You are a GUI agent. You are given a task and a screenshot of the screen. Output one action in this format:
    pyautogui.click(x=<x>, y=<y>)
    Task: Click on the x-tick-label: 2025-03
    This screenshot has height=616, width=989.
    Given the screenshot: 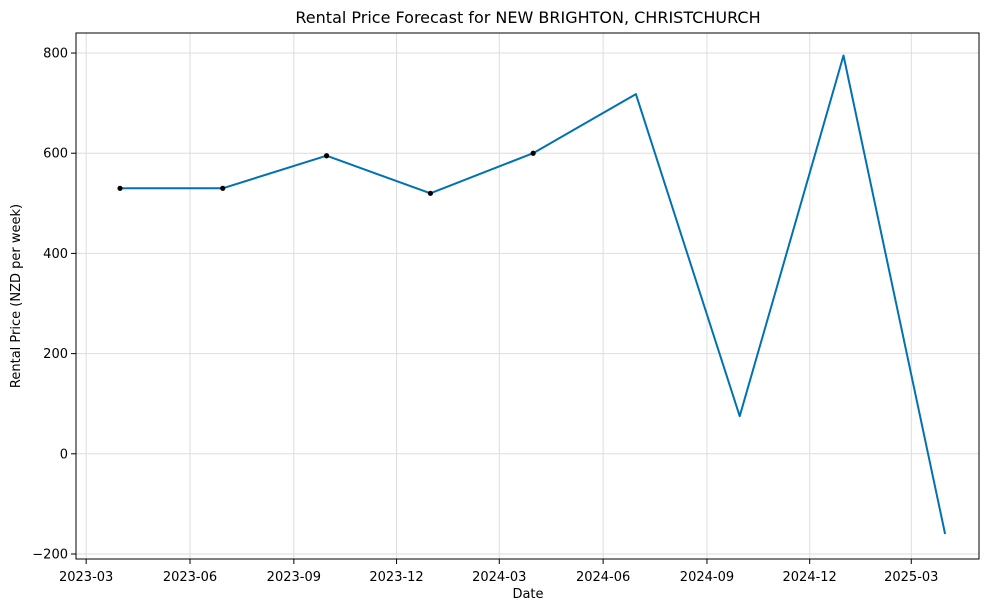 What is the action you would take?
    pyautogui.click(x=911, y=577)
    